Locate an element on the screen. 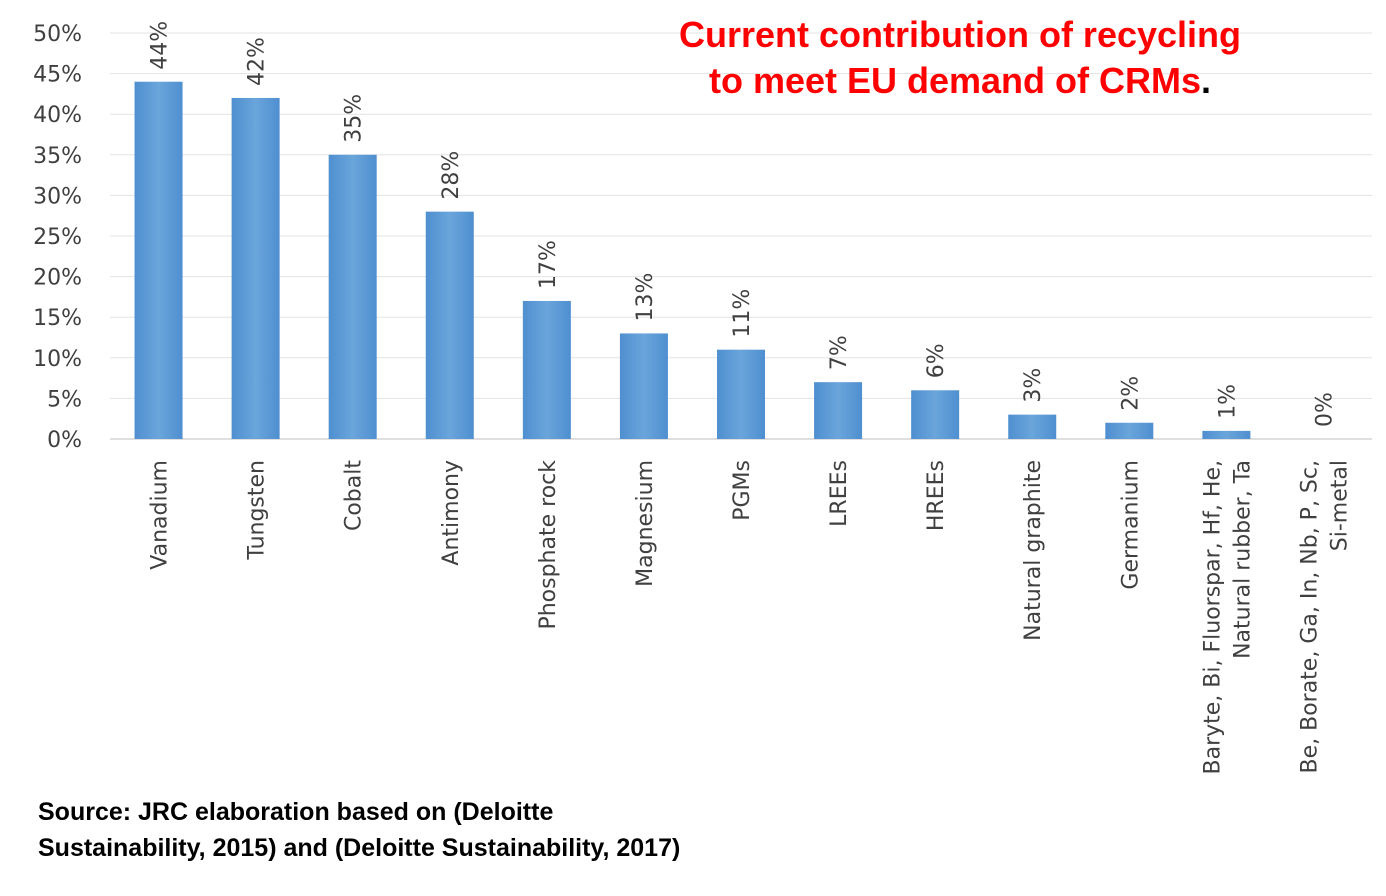 This screenshot has height=896, width=1386. y-tick-label: 40% is located at coordinates (57, 115).